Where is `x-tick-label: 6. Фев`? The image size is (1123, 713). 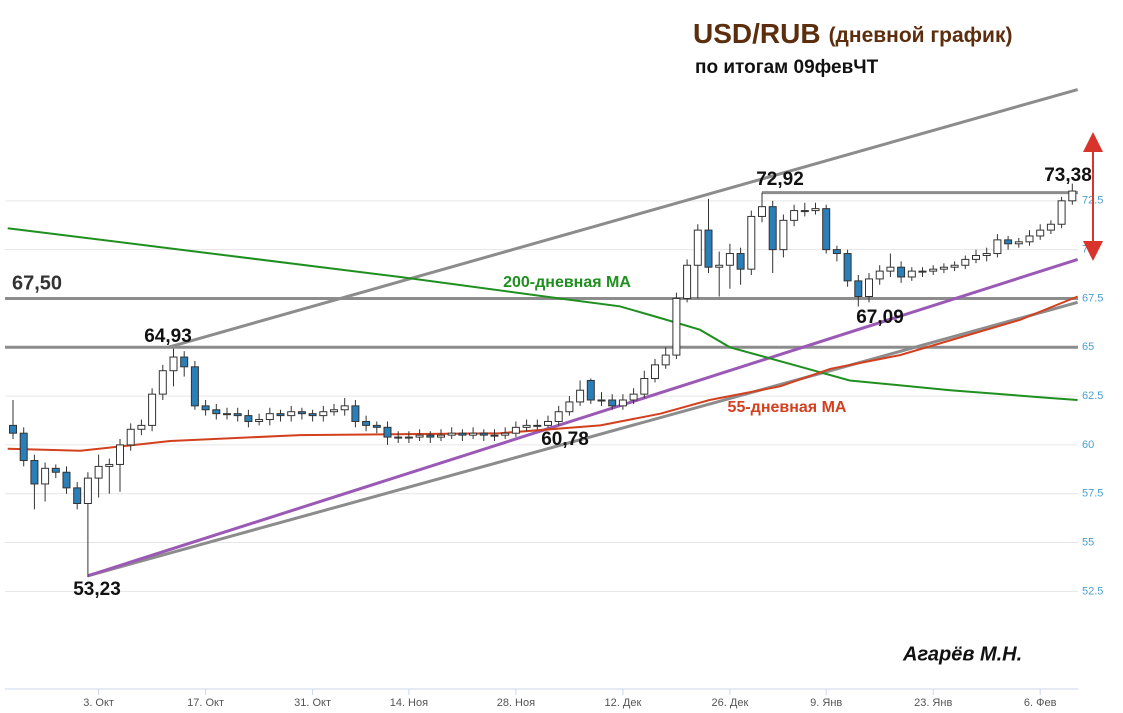 x-tick-label: 6. Фев is located at coordinates (1040, 703).